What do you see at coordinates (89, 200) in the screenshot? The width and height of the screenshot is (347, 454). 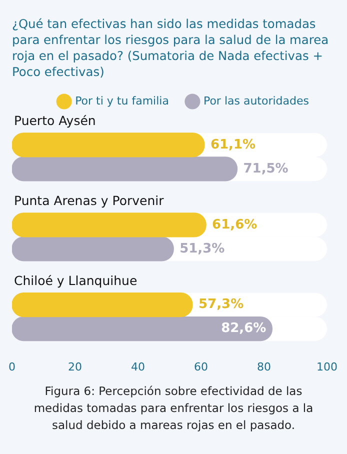 I see `y-tick-label: Punta Arenas y Porvenir` at bounding box center [89, 200].